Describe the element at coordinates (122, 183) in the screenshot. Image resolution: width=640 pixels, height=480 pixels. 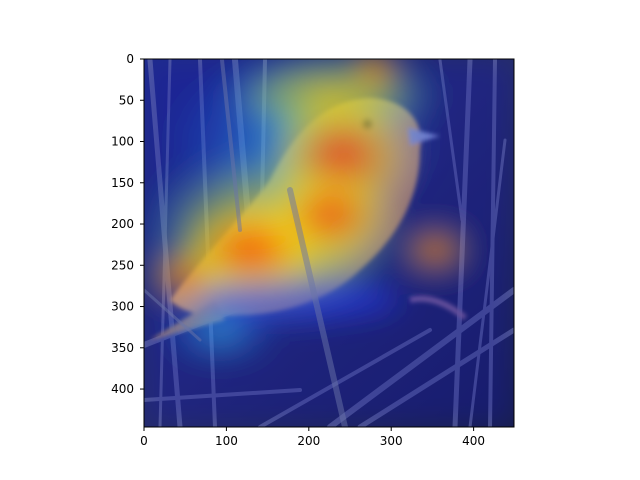
I see `y-tick-label: 150` at that location.